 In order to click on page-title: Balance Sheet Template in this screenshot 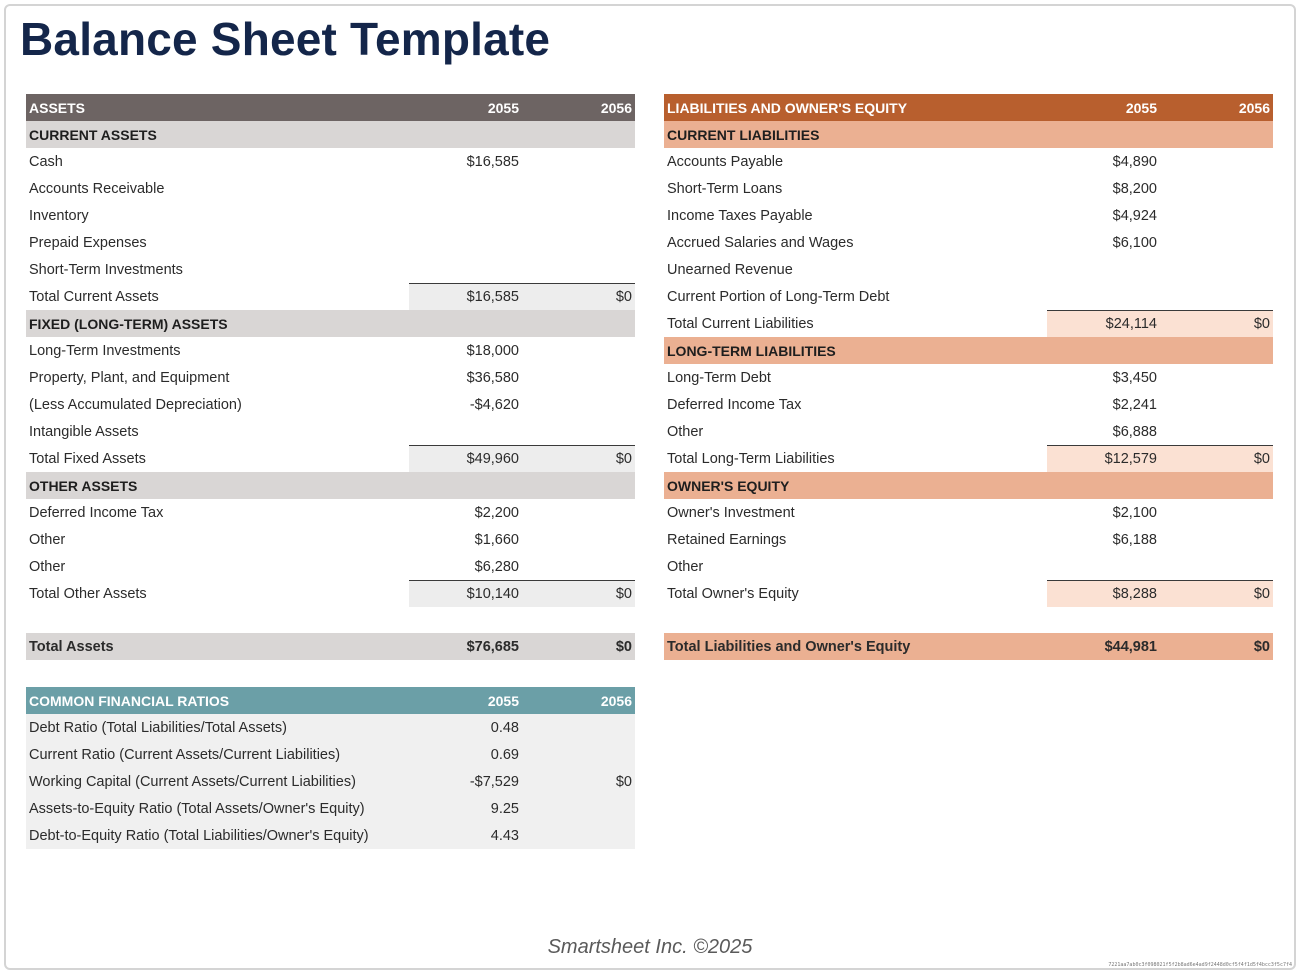, I will do `click(285, 39)`.